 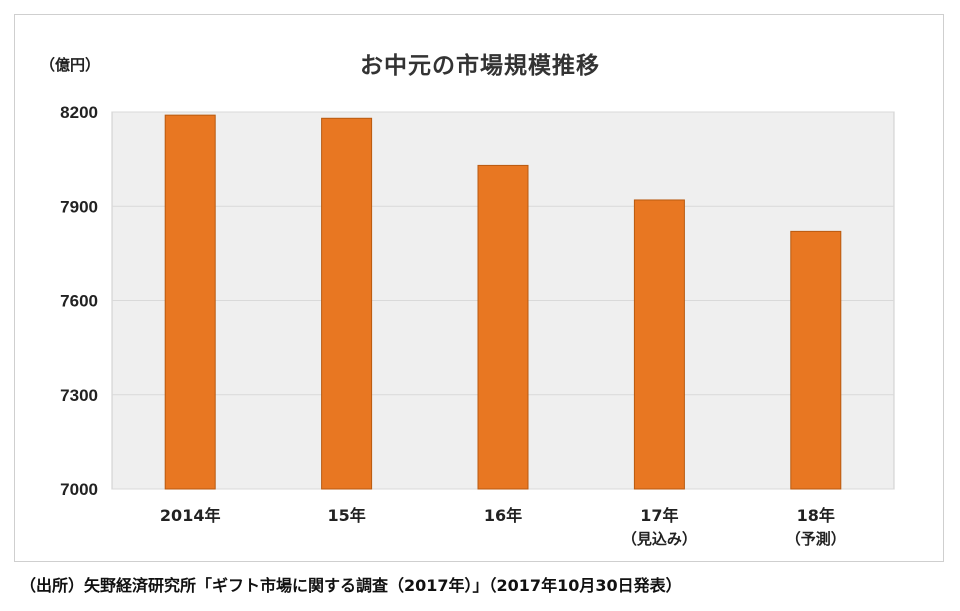 What do you see at coordinates (816, 515) in the screenshot?
I see `x-tick-label: 18年` at bounding box center [816, 515].